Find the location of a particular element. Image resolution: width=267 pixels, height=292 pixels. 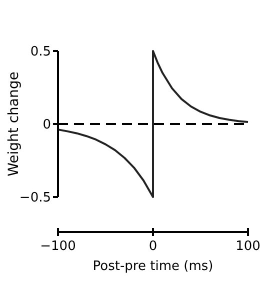

y-axis-title: Weight change is located at coordinates (14, 124).